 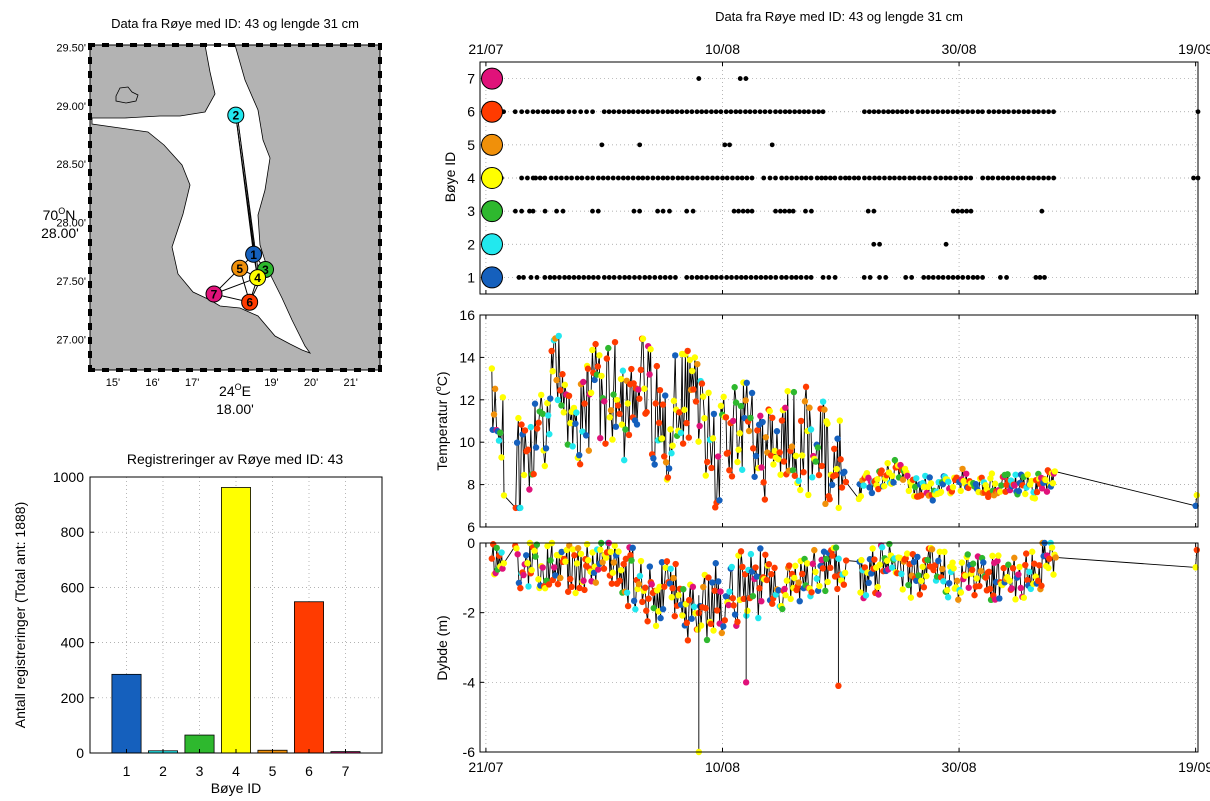 I want to click on map-buoy-label: 3, so click(x=265, y=270).